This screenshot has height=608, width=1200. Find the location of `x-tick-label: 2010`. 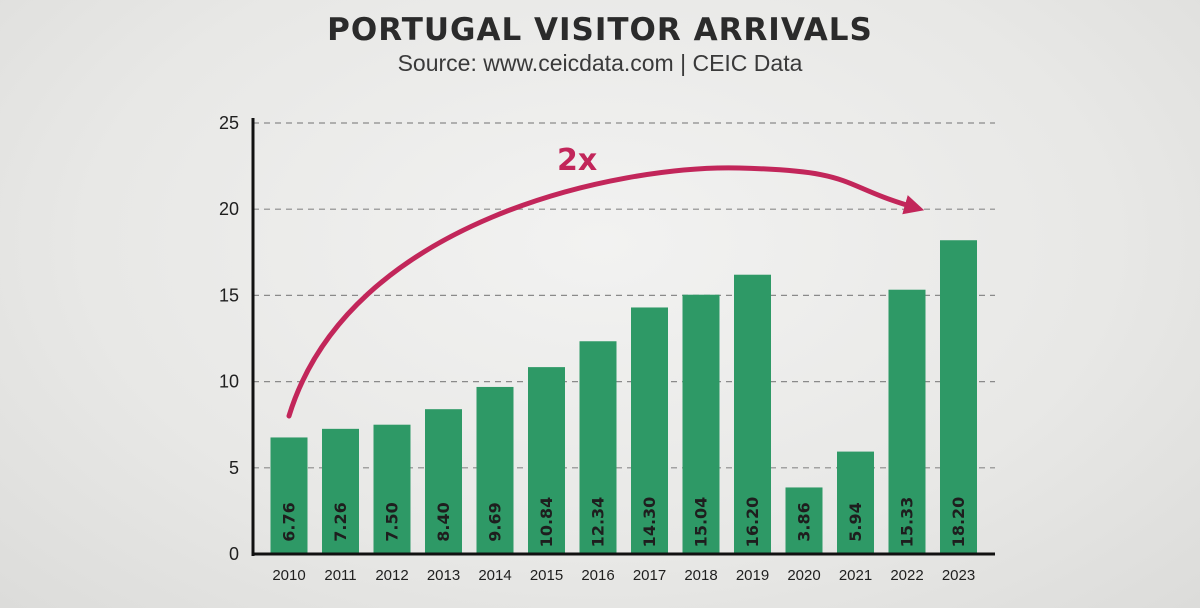

x-tick-label: 2010 is located at coordinates (288, 575).